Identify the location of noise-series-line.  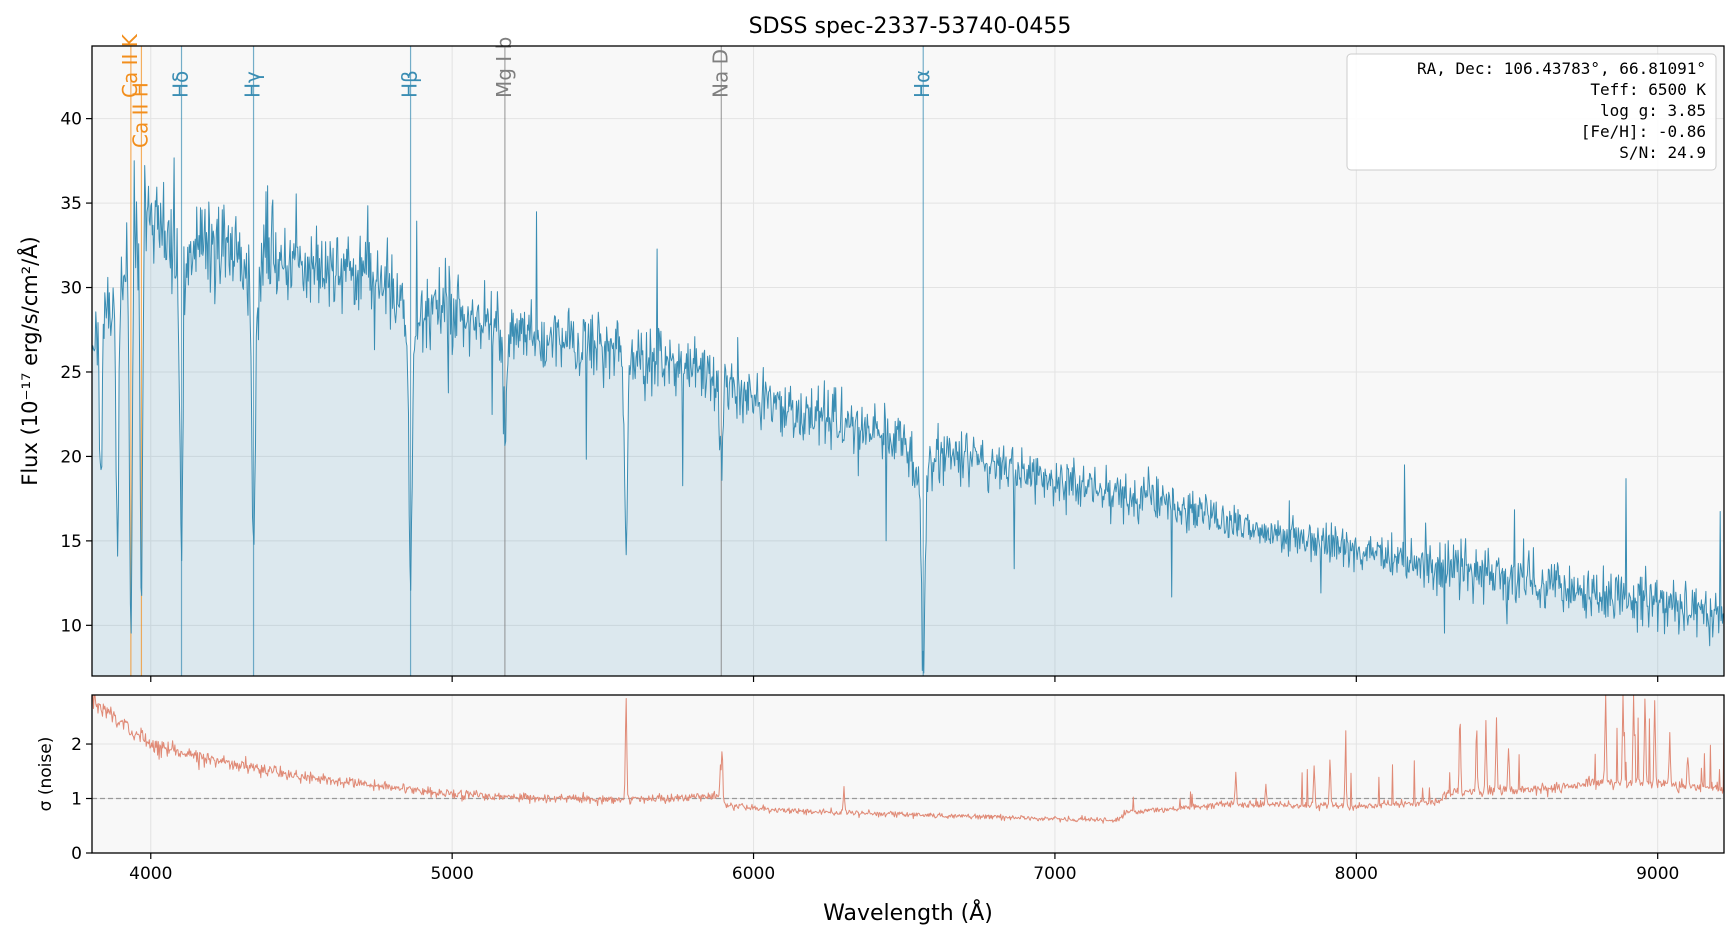
(908, 759).